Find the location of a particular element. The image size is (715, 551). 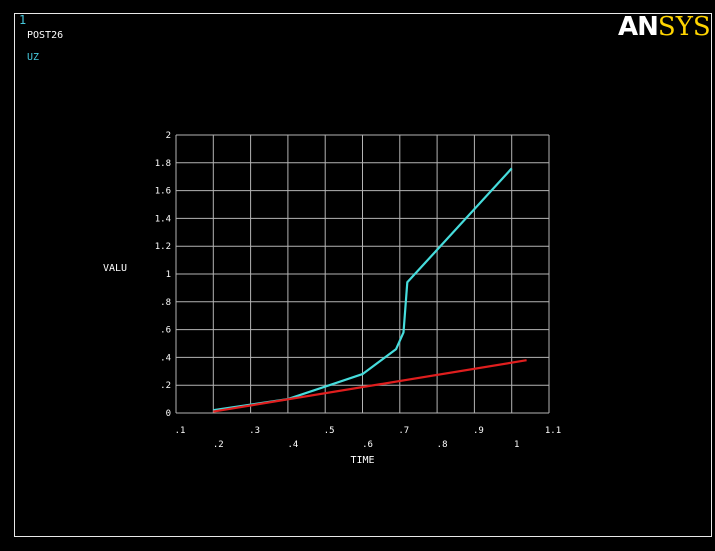

y-tick-label: 1.2 is located at coordinates (163, 247).